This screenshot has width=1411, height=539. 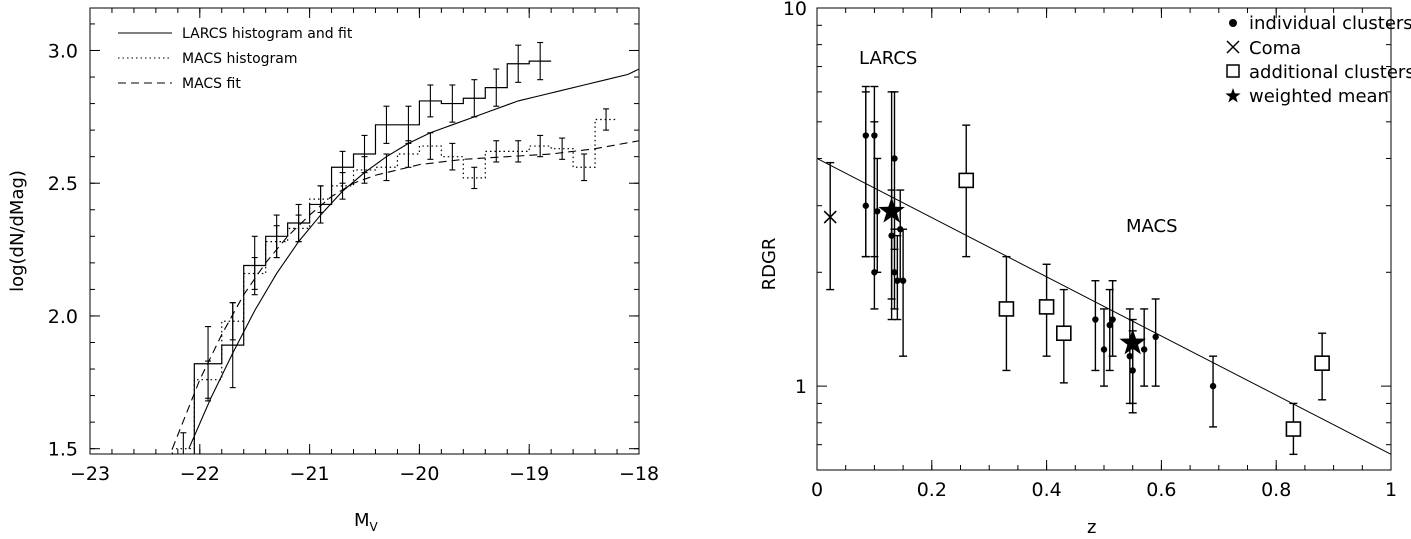 What do you see at coordinates (888, 58) in the screenshot?
I see `annotation-larcs: LARCS` at bounding box center [888, 58].